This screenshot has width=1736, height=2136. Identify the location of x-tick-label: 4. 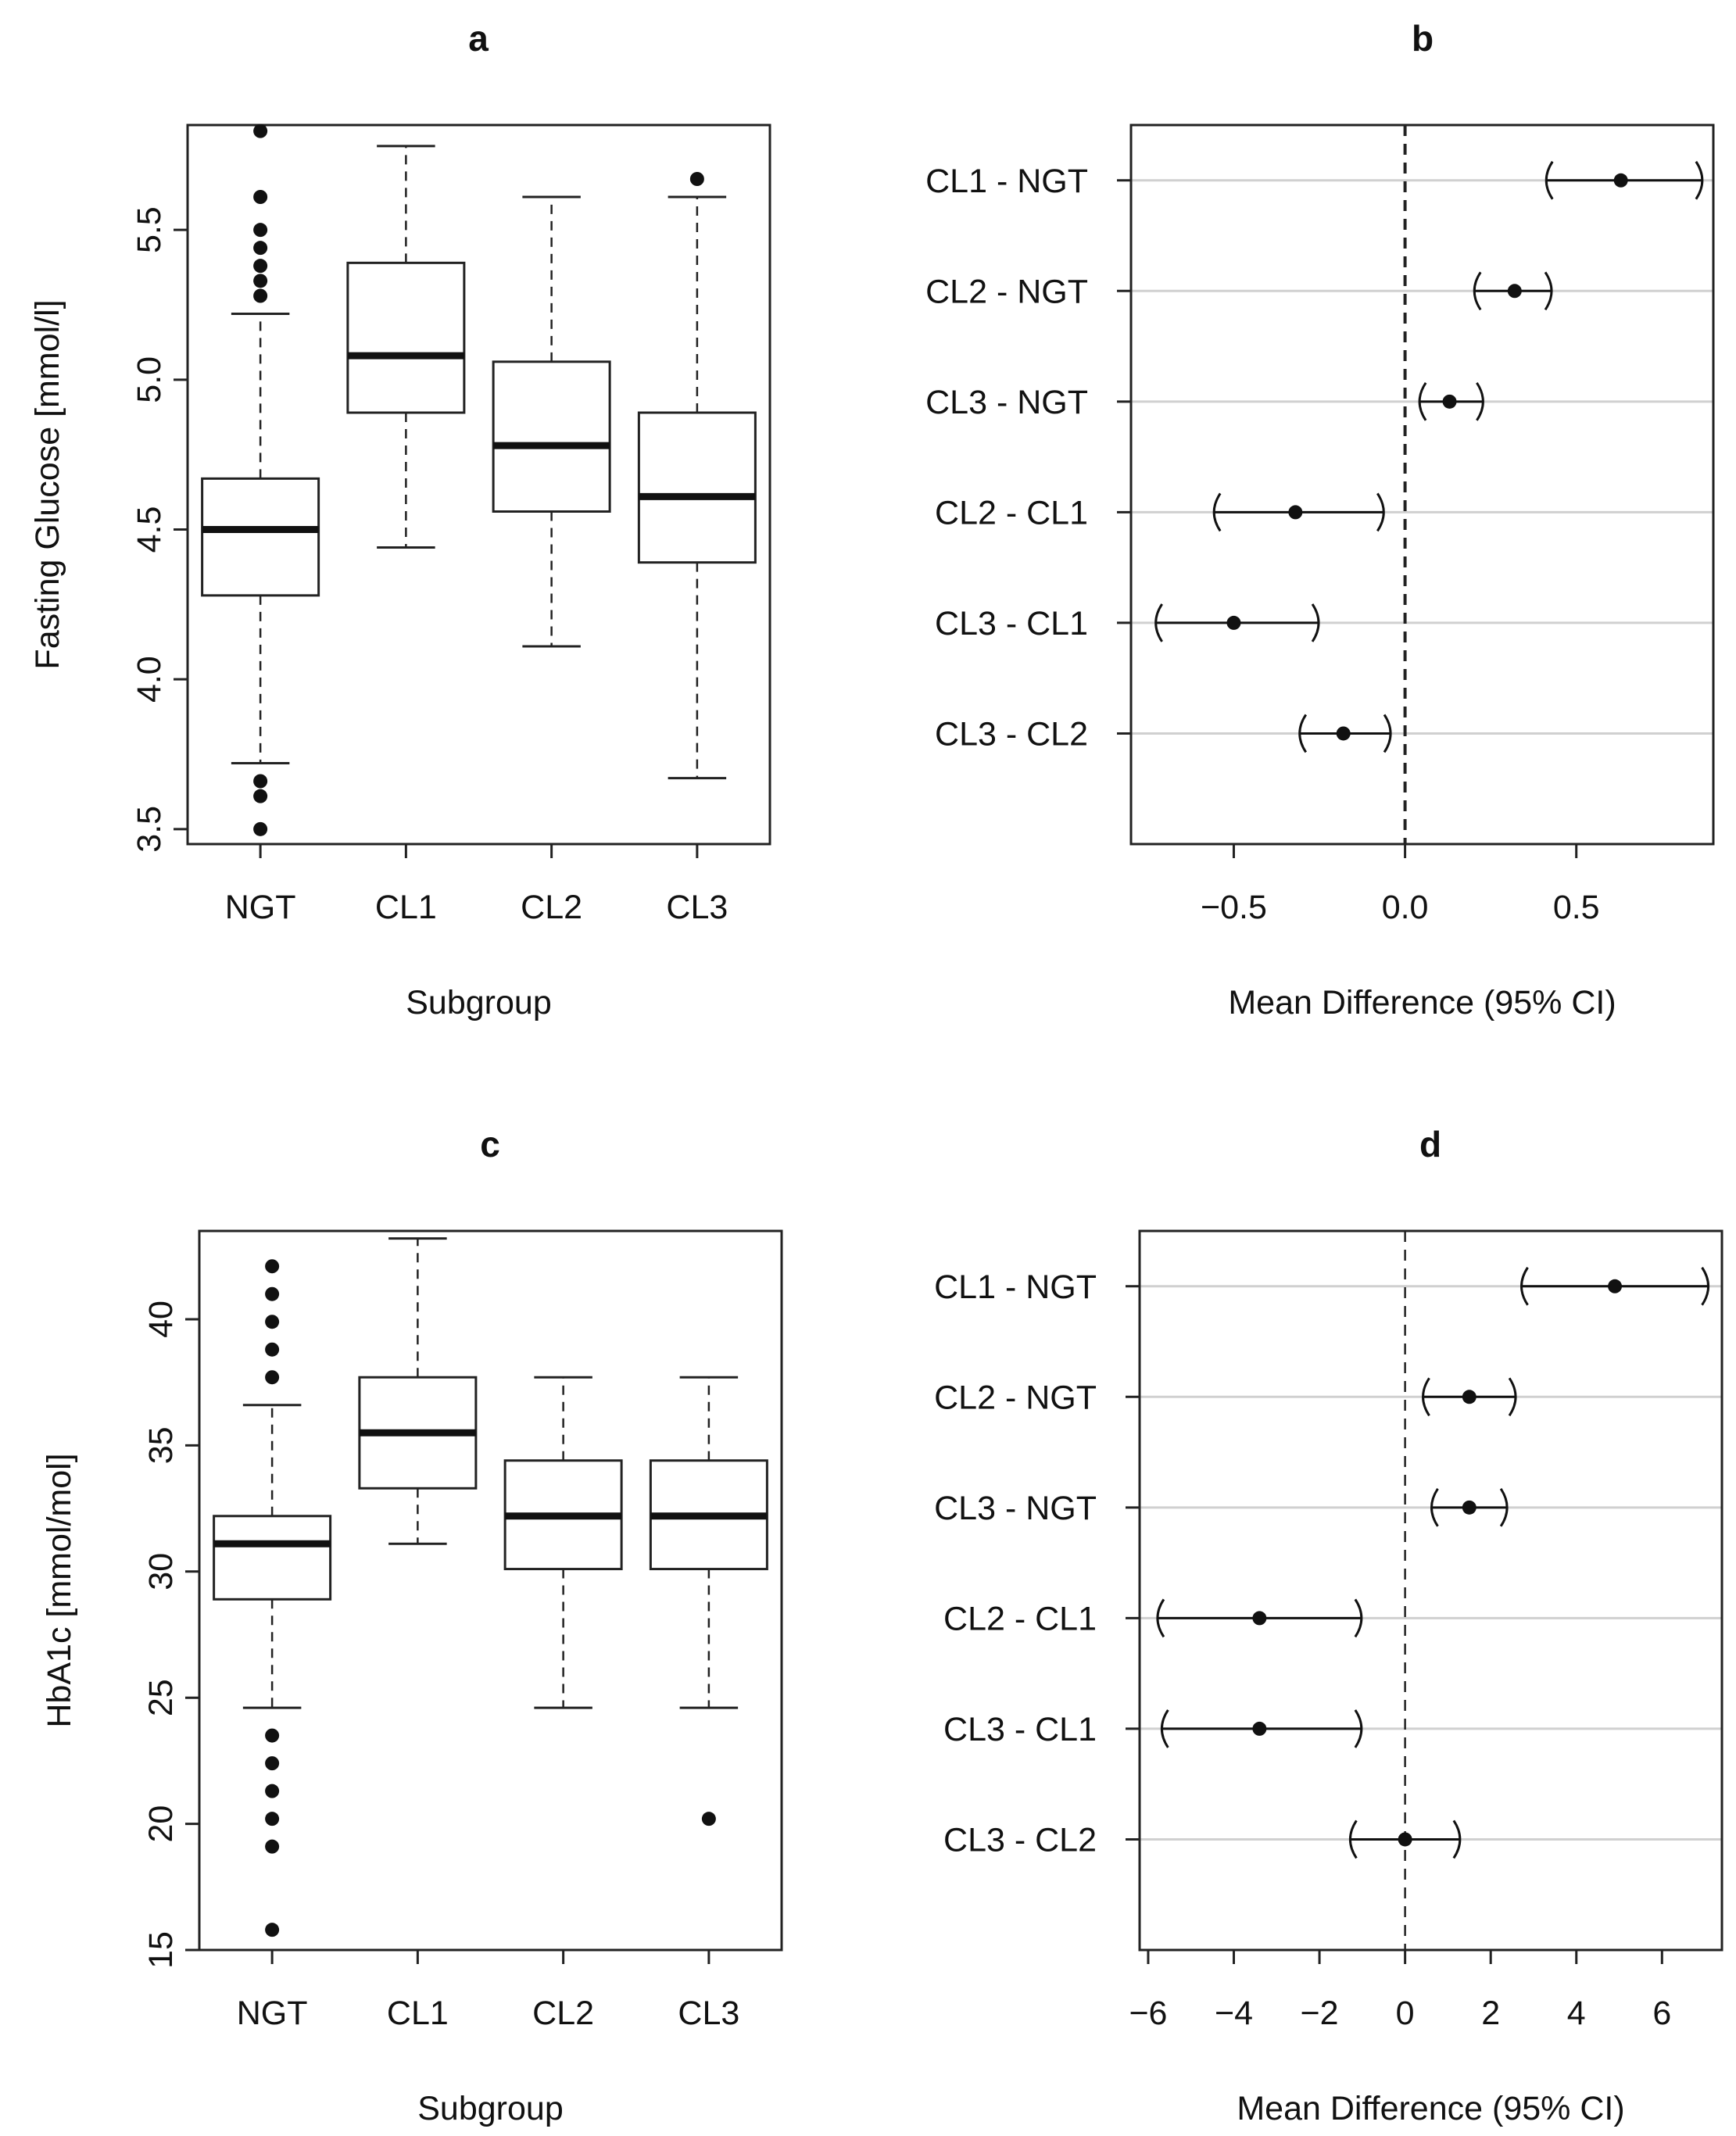
(1576, 2013).